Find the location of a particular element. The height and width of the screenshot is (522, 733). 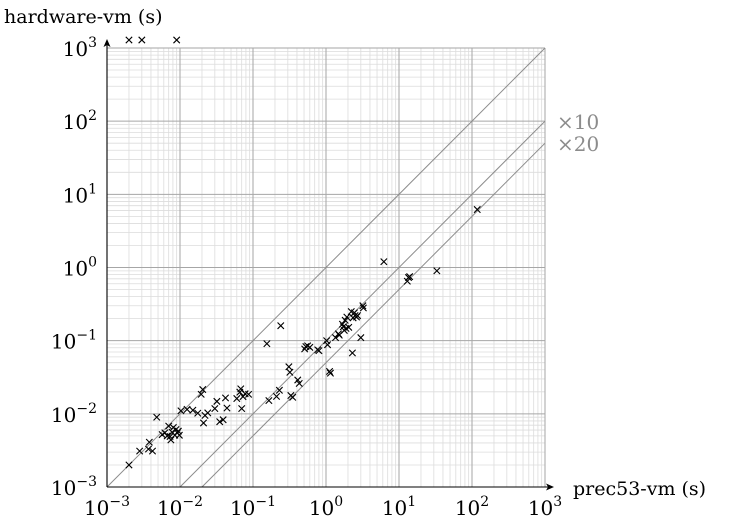

x-tick-label: 10² is located at coordinates (472, 507).